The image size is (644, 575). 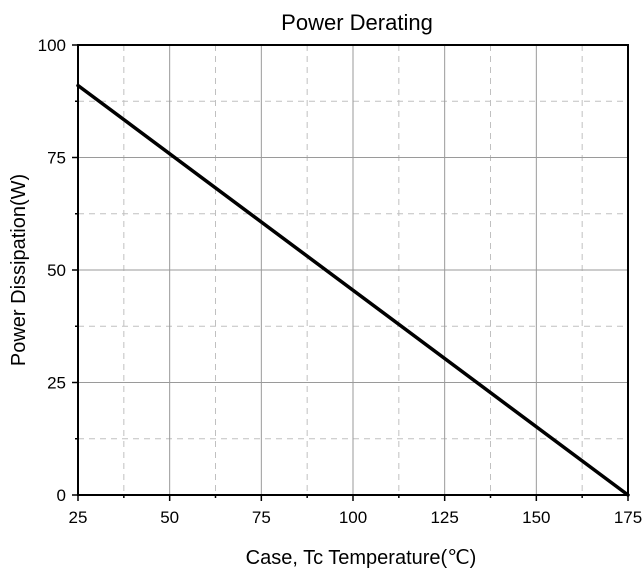 I want to click on x-tick-label: 175, so click(x=628, y=517).